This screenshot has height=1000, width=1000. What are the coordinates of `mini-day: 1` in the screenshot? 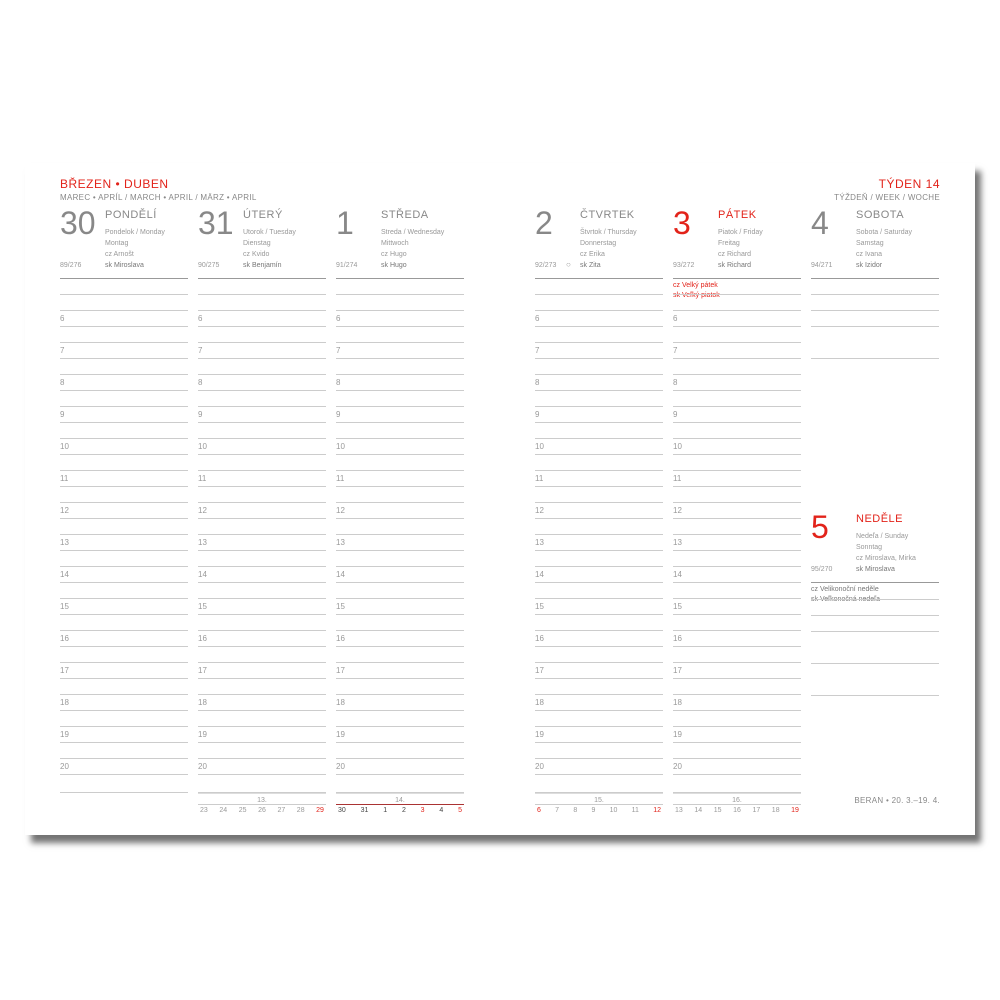 It's located at (385, 810).